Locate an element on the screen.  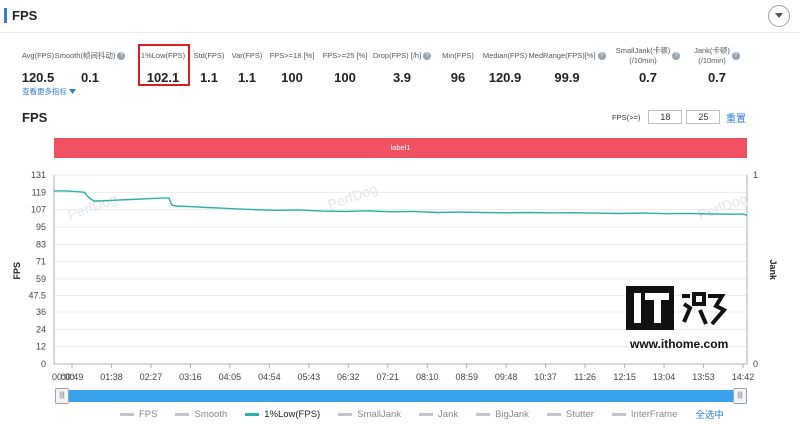
slider-handle-right: ||| is located at coordinates (740, 396).